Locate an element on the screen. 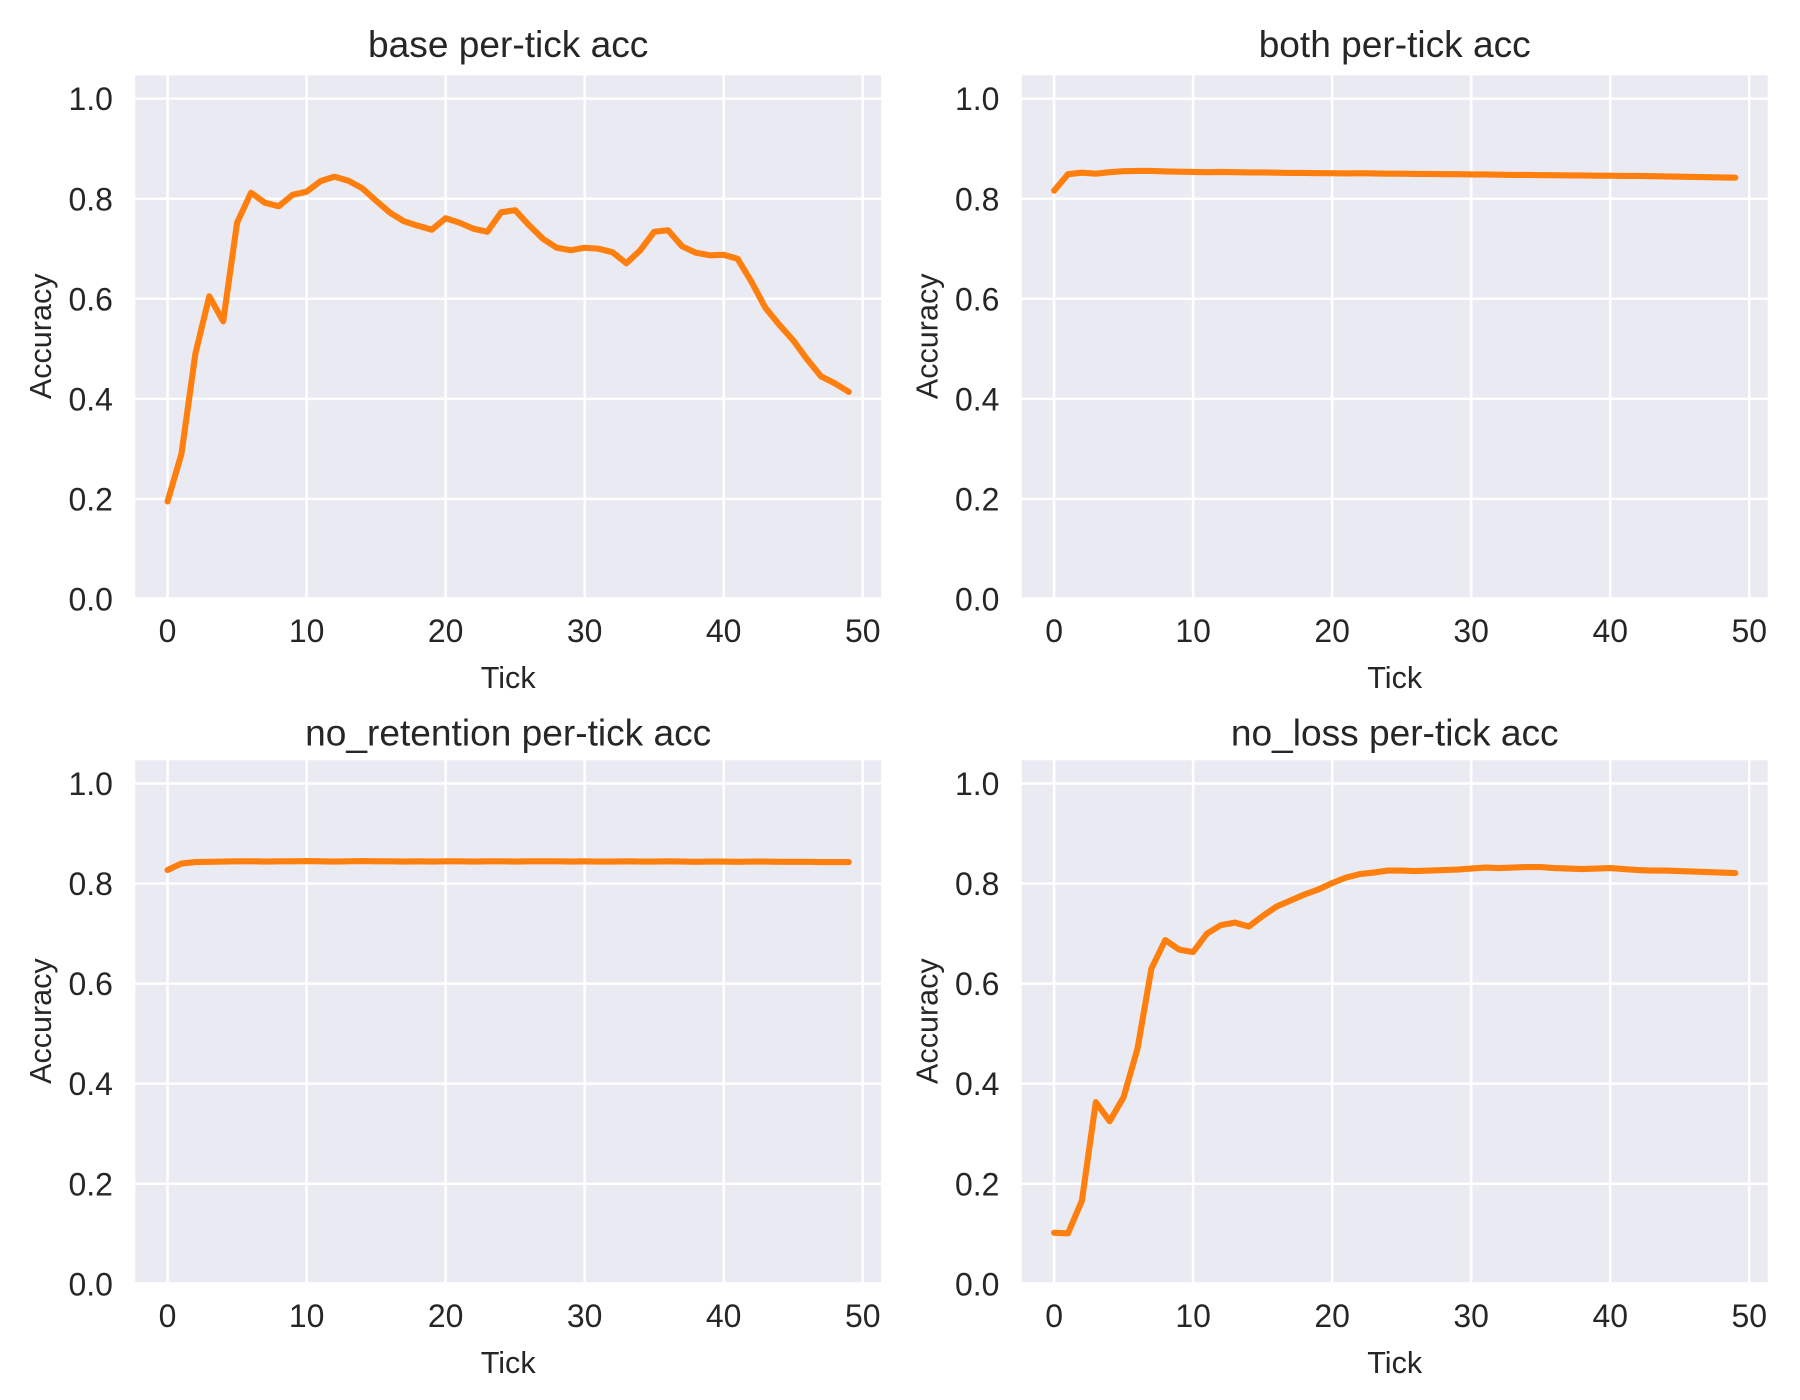 Image resolution: width=1800 pixels, height=1400 pixels. svg-text: base per-tick acc is located at coordinates (508, 44).